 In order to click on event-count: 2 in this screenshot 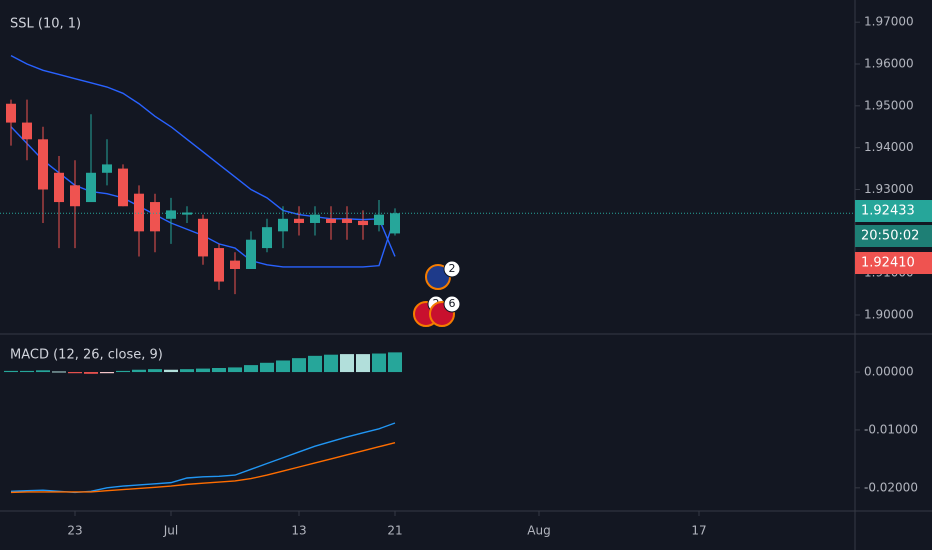, I will do `click(452, 268)`.